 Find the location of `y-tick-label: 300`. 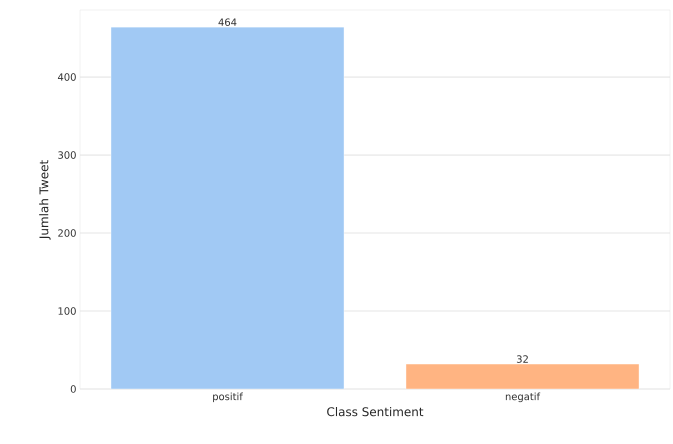

y-tick-label: 300 is located at coordinates (67, 155).